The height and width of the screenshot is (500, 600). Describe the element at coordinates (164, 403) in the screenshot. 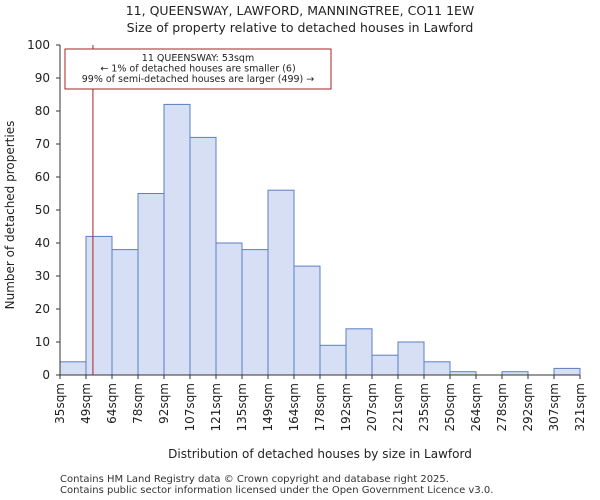

I see `x-tick-label: 92sqm` at that location.